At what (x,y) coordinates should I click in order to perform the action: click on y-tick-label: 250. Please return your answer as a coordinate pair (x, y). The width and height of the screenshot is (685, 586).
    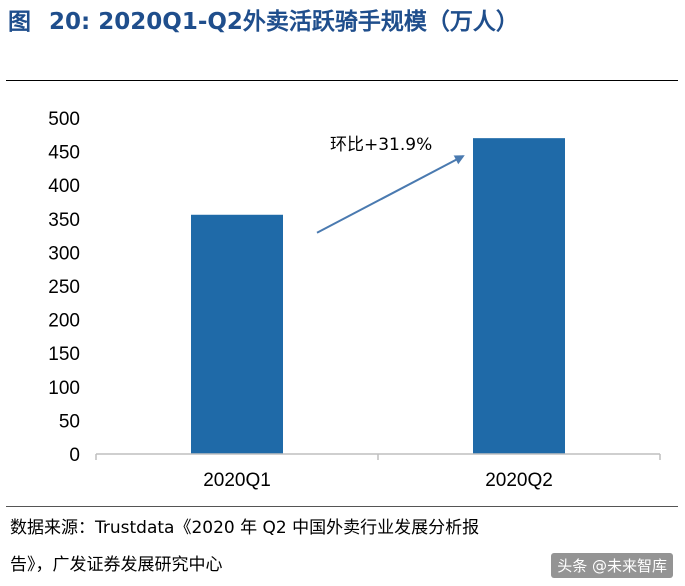
    Looking at the image, I should click on (64, 287).